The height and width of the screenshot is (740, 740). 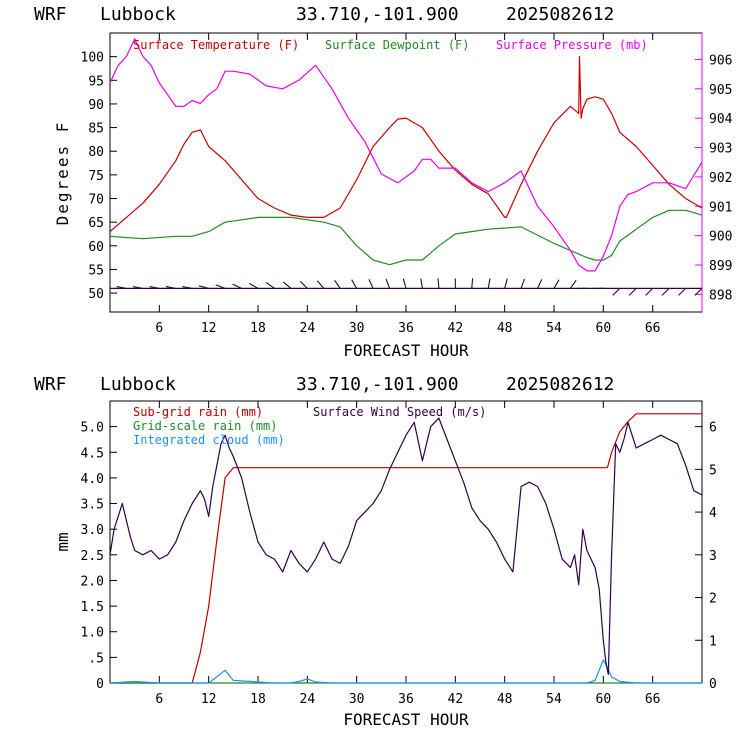 What do you see at coordinates (209, 328) in the screenshot?
I see `top-x-tick-label: 12` at bounding box center [209, 328].